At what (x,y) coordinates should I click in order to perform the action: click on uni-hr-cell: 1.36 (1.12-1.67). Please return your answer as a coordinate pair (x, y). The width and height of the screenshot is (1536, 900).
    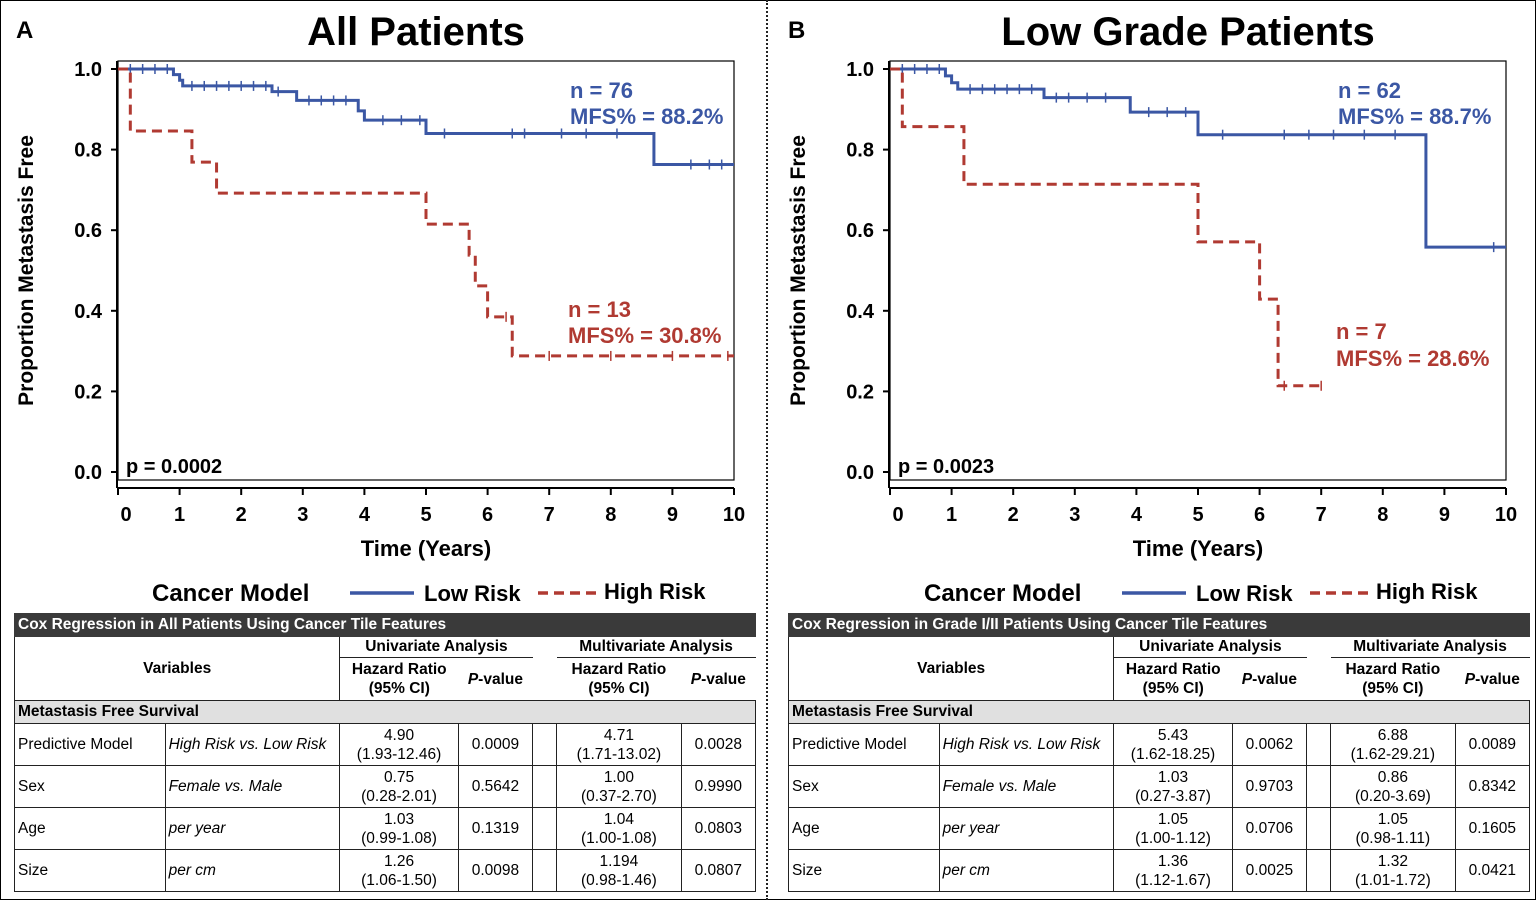
    Looking at the image, I should click on (1173, 870).